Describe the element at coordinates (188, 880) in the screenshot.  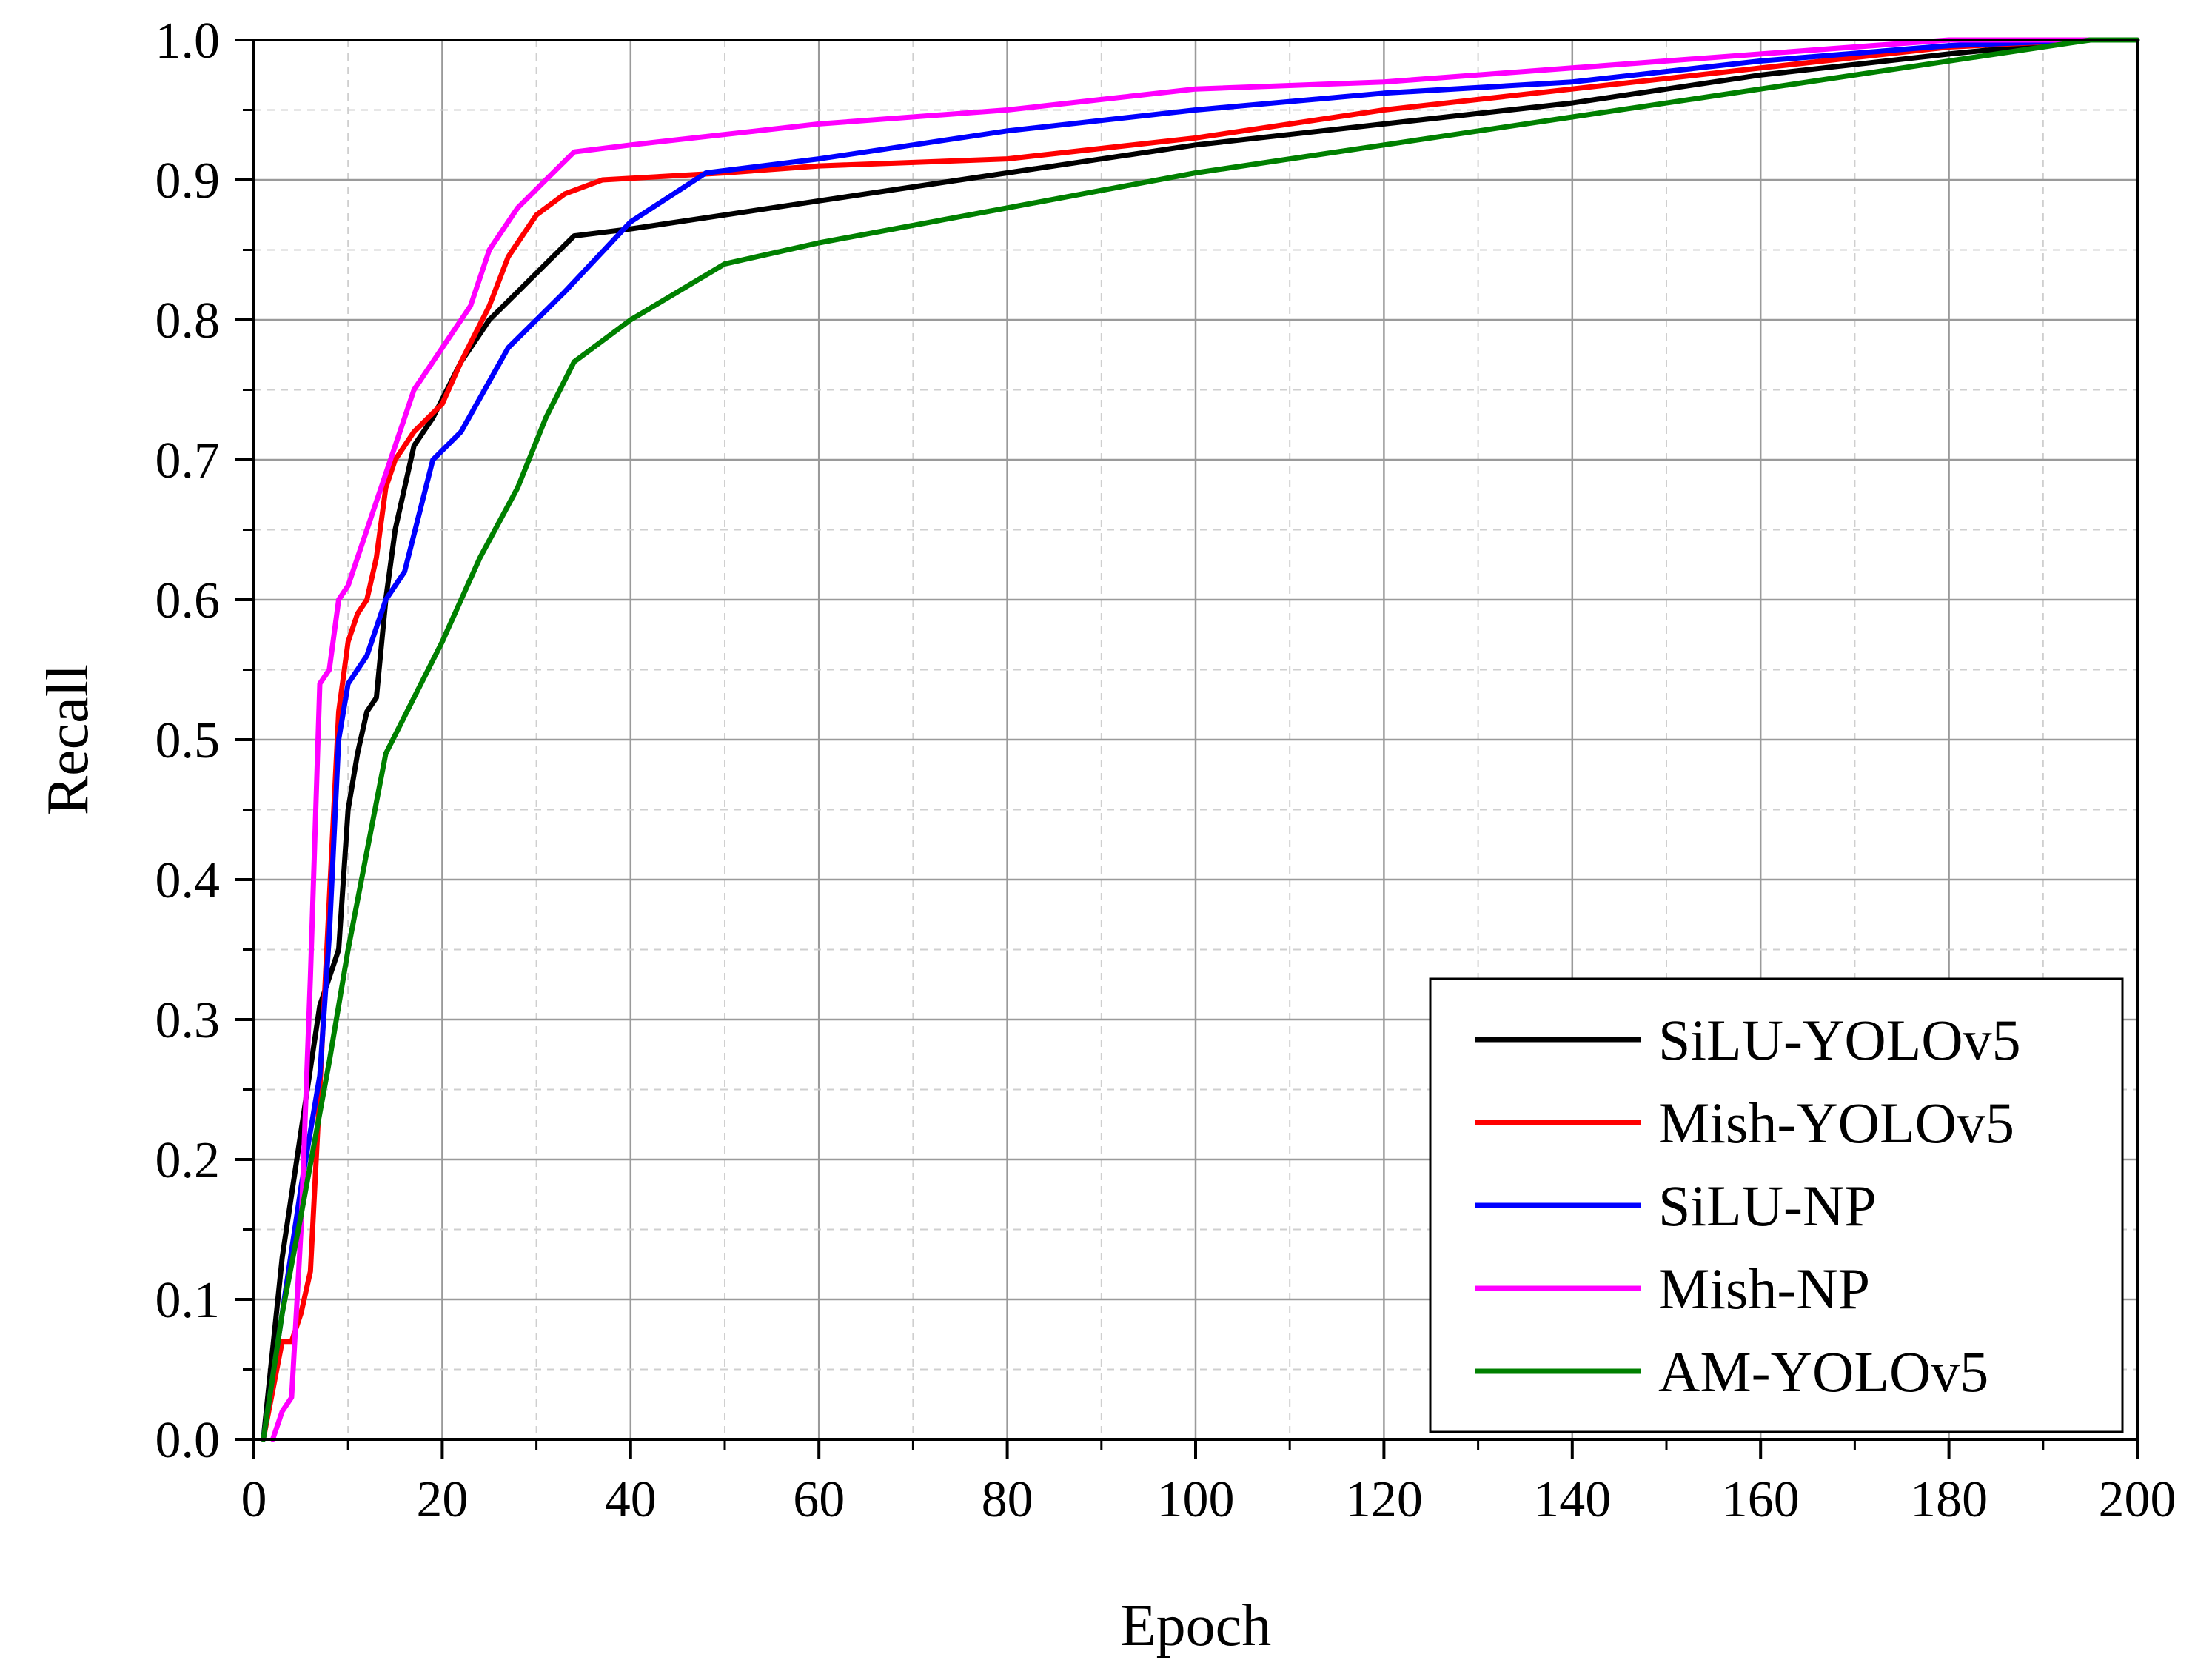
I see `y-tick-label: 0.4` at that location.